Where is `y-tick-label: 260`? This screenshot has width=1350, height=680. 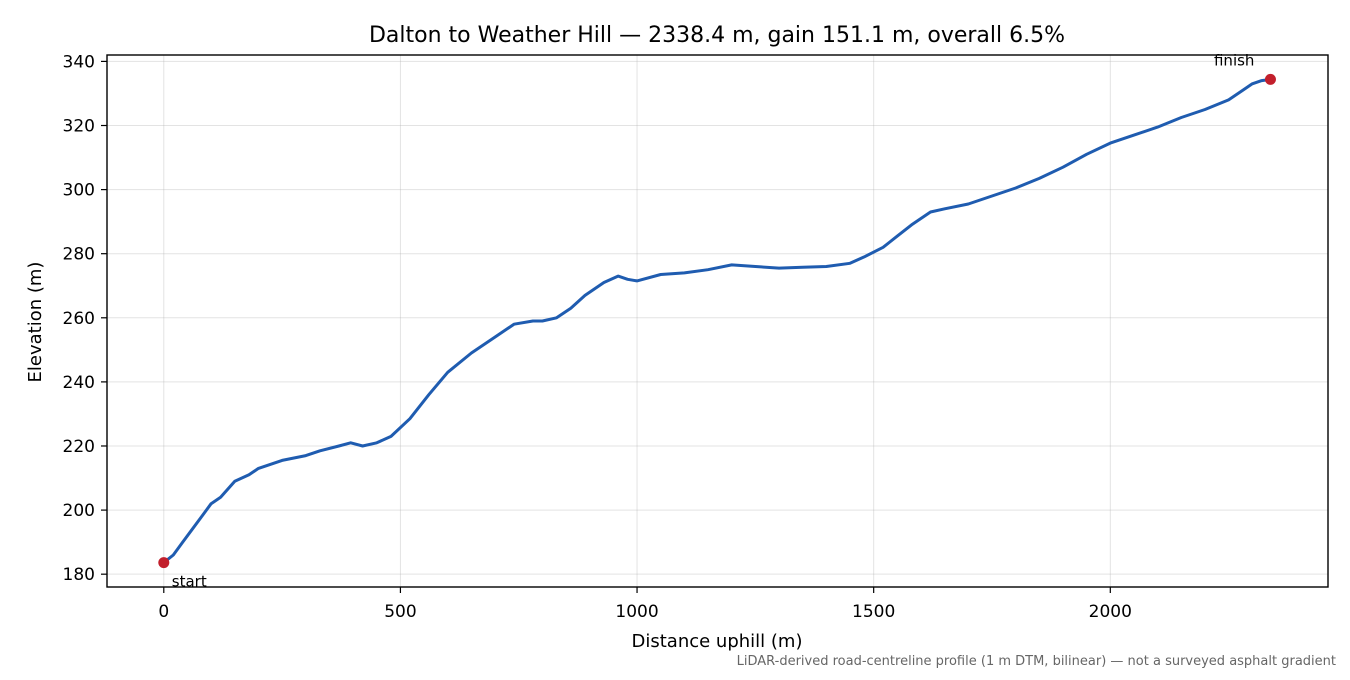 y-tick-label: 260 is located at coordinates (79, 319).